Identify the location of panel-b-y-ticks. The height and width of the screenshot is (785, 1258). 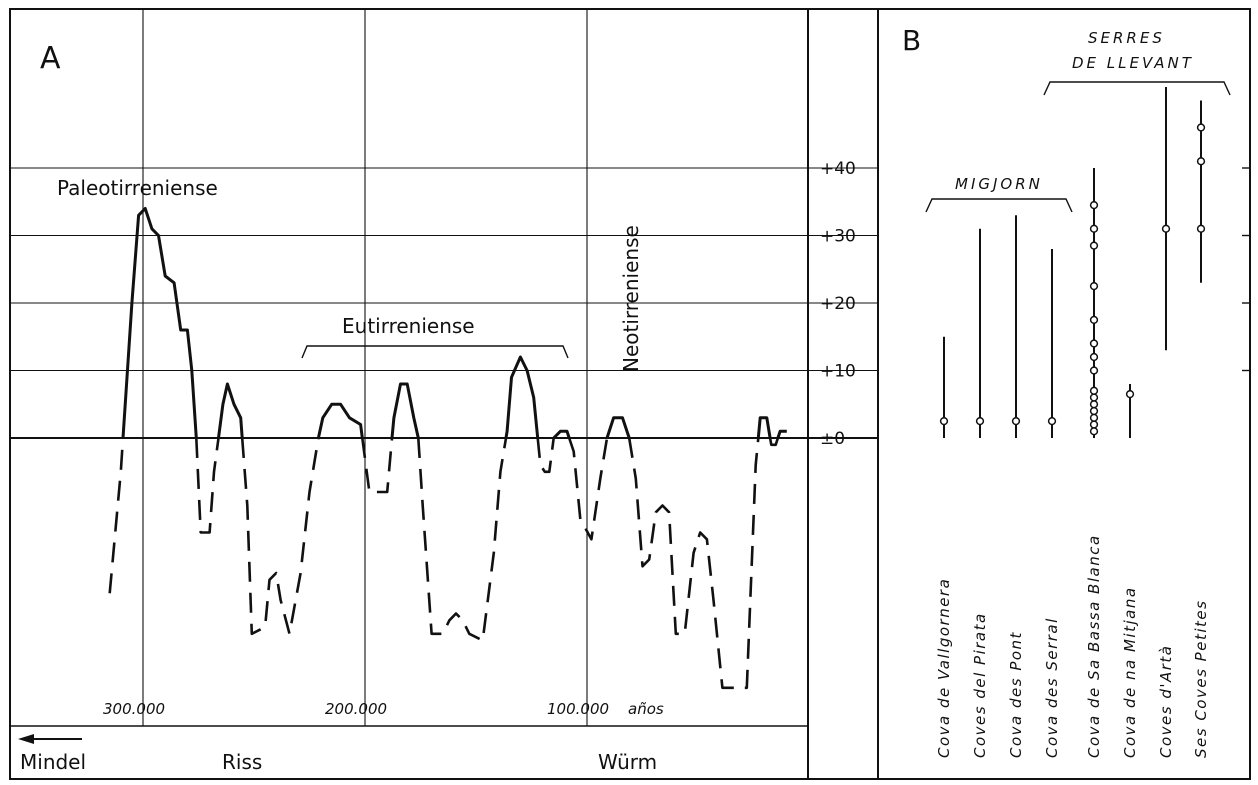
(1246, 269).